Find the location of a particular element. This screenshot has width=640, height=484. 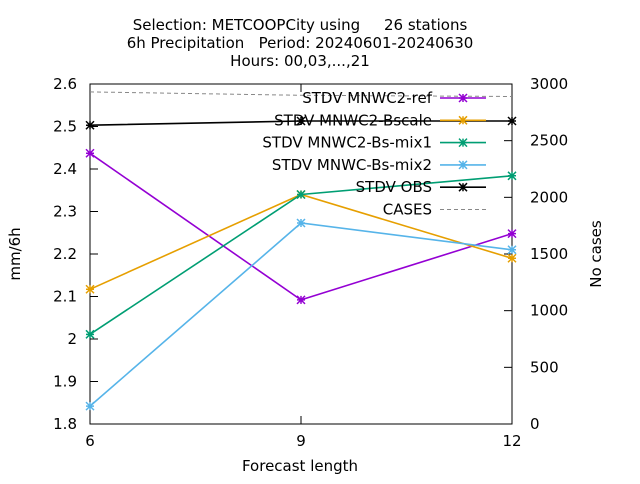

y2-tick-label: 2000 is located at coordinates (549, 197).